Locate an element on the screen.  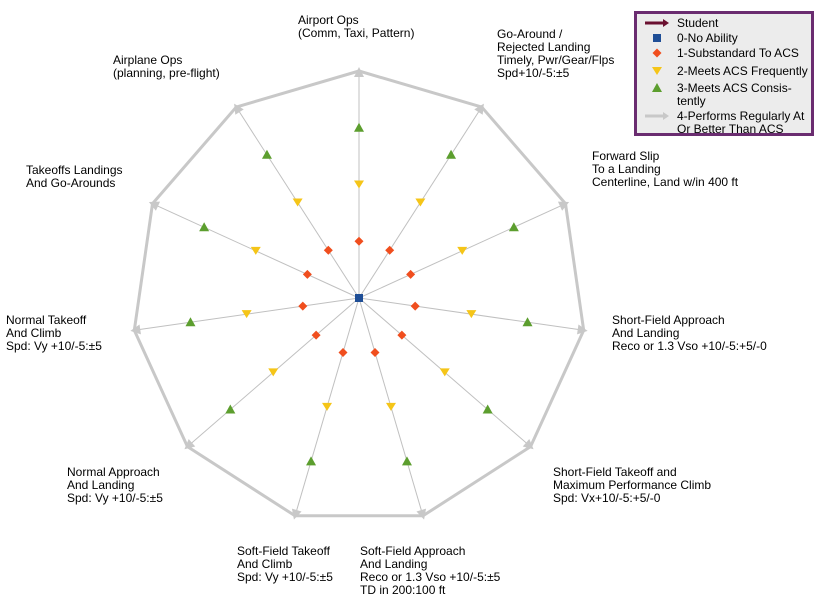
axis-label-line: (planning, pre-flight) is located at coordinates (166, 73).